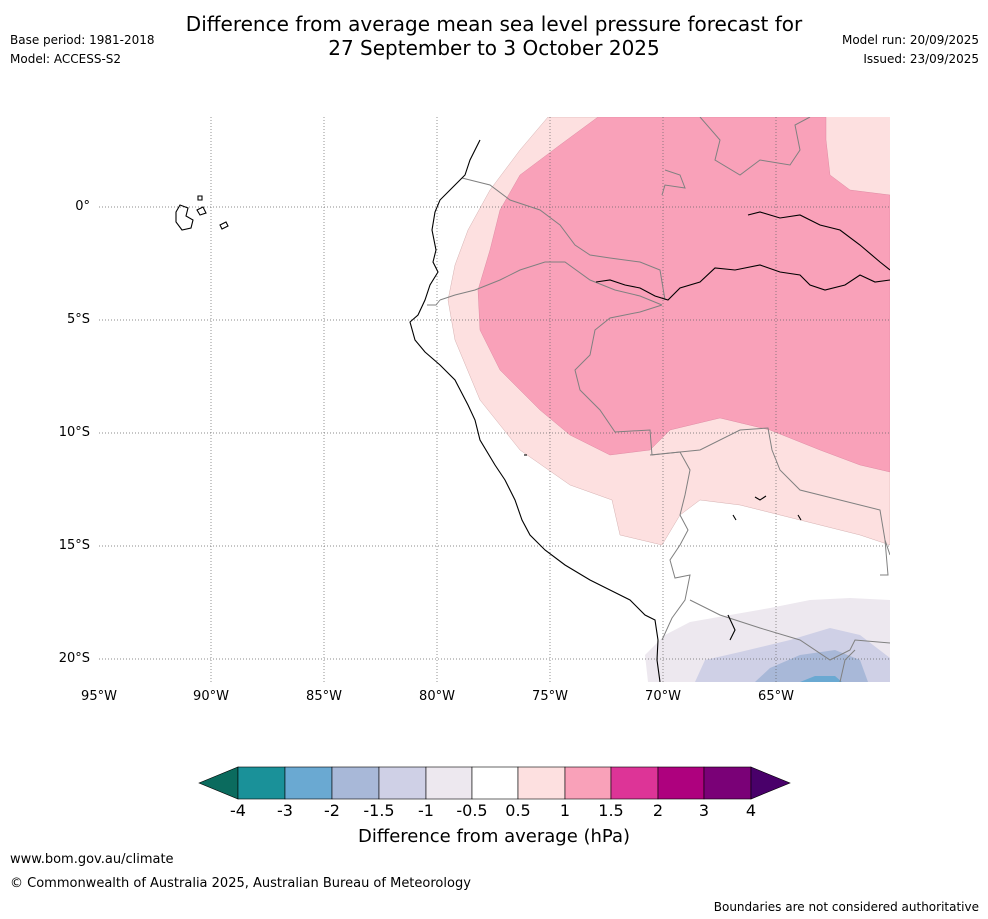 Image resolution: width=988 pixels, height=919 pixels. Describe the element at coordinates (332, 810) in the screenshot. I see `colorbar-tick: -2` at that location.